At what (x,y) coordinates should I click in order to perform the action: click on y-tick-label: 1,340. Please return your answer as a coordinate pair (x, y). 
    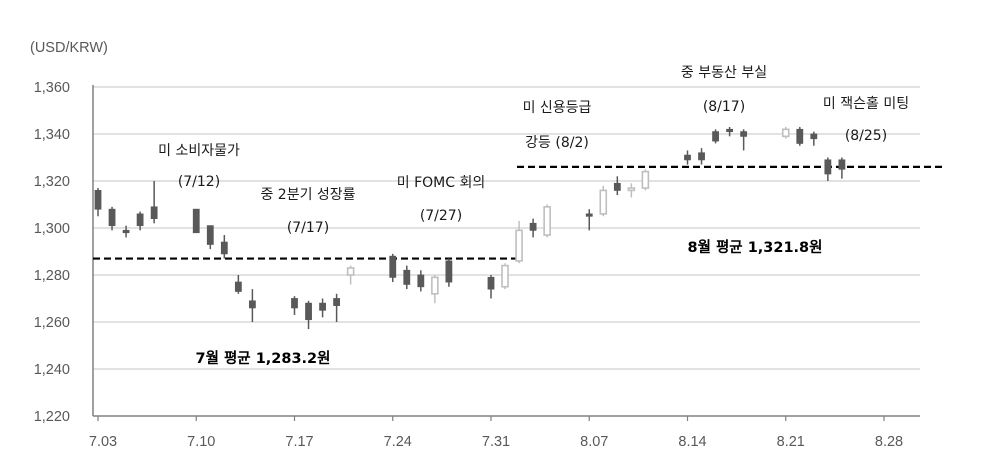
    Looking at the image, I should click on (52, 135).